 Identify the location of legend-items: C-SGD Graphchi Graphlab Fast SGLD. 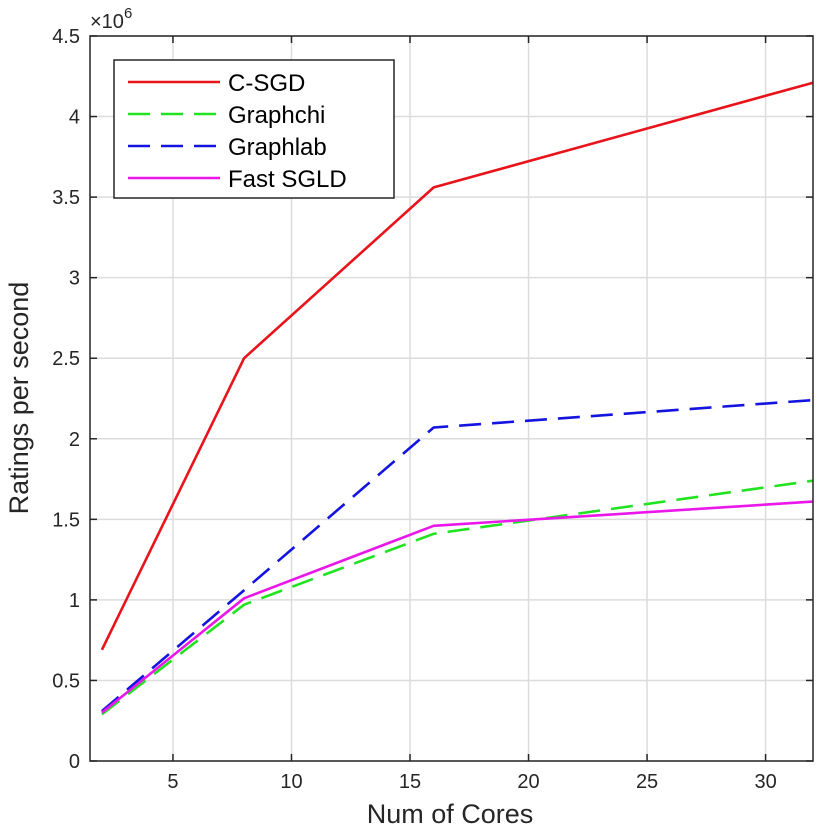
(237, 131).